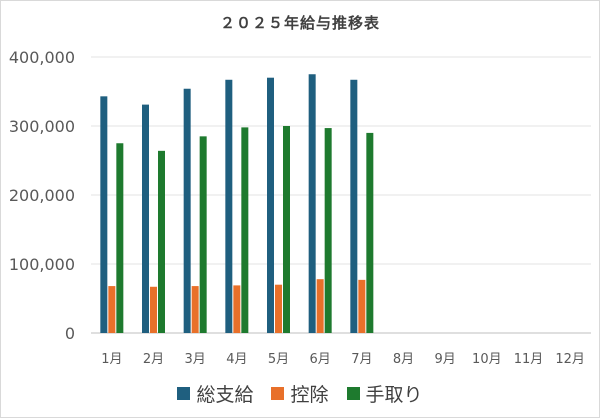 The height and width of the screenshot is (418, 600). What do you see at coordinates (112, 309) in the screenshot?
I see `bar-控除-1月` at bounding box center [112, 309].